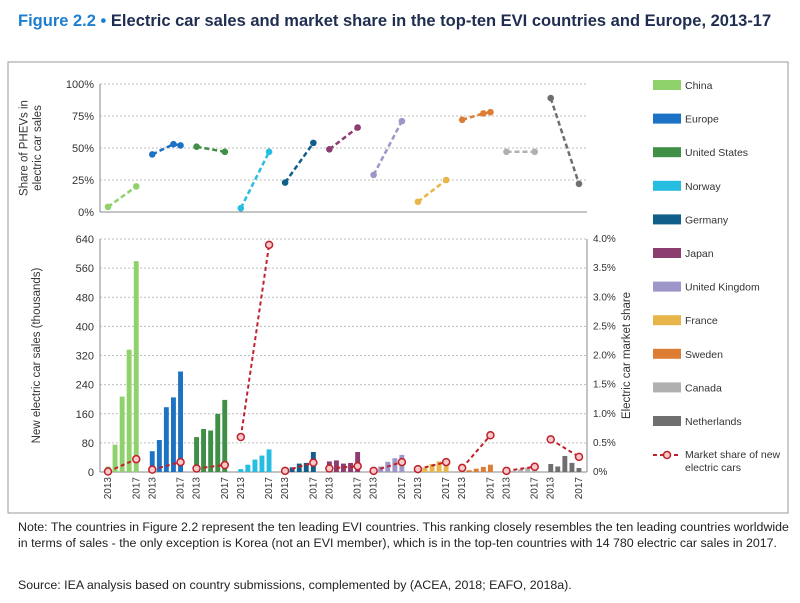 This screenshot has height=603, width=800. What do you see at coordinates (439, 466) in the screenshot?
I see `sales-bar-france` at bounding box center [439, 466].